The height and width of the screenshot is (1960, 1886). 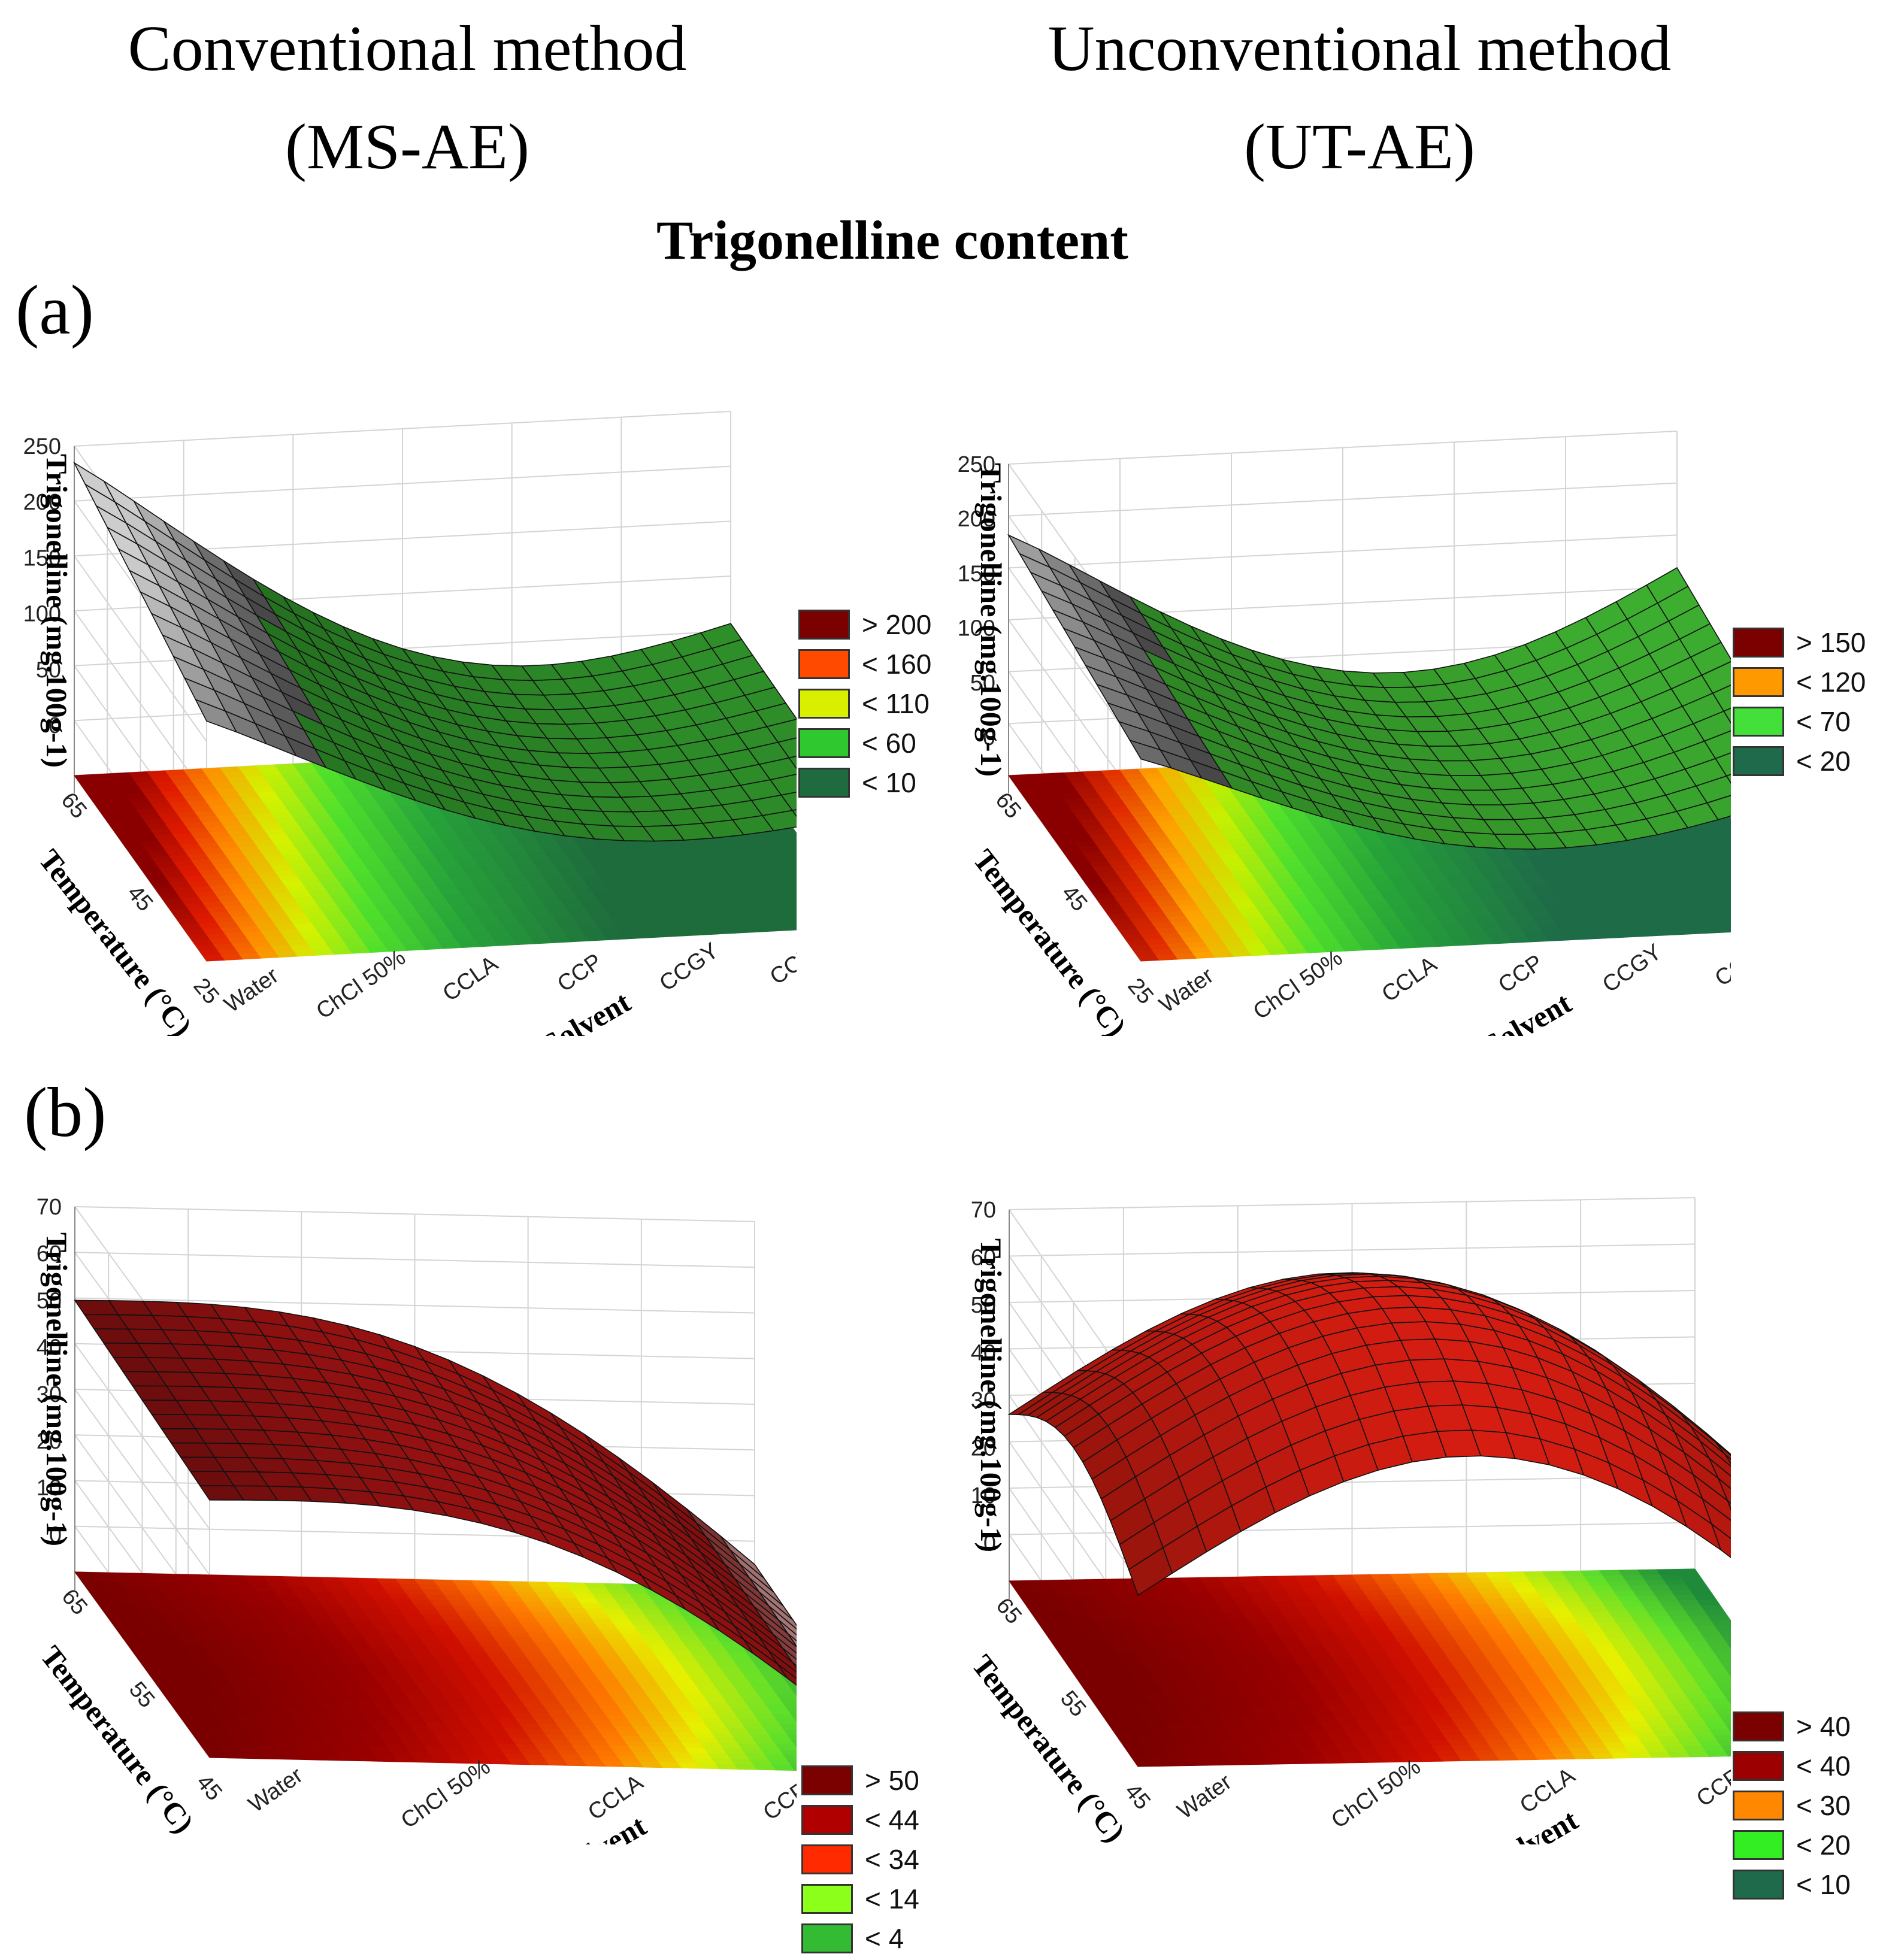 I want to click on left-column-title: Conventional method (MS-AE), so click(x=408, y=98).